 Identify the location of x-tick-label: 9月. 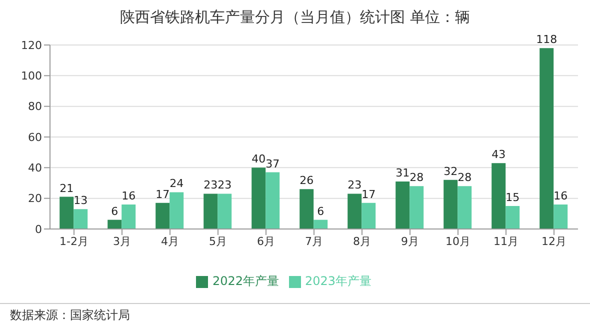
(410, 241).